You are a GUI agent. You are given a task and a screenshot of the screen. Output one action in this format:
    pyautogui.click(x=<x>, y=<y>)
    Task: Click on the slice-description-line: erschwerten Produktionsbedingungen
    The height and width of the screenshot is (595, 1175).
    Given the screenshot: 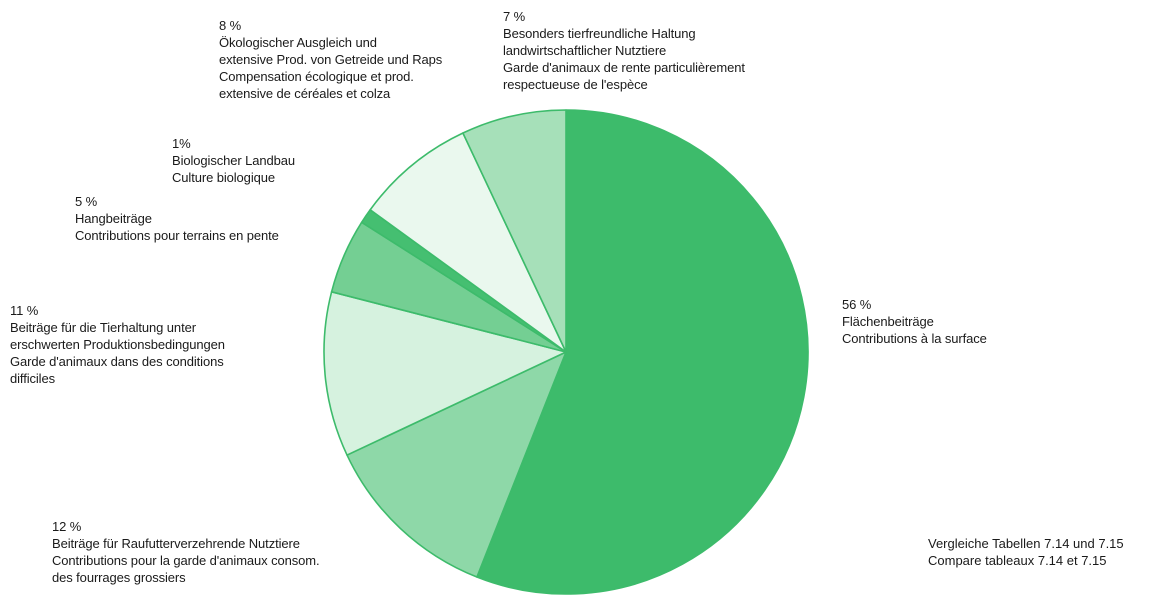 What is the action you would take?
    pyautogui.click(x=117, y=344)
    